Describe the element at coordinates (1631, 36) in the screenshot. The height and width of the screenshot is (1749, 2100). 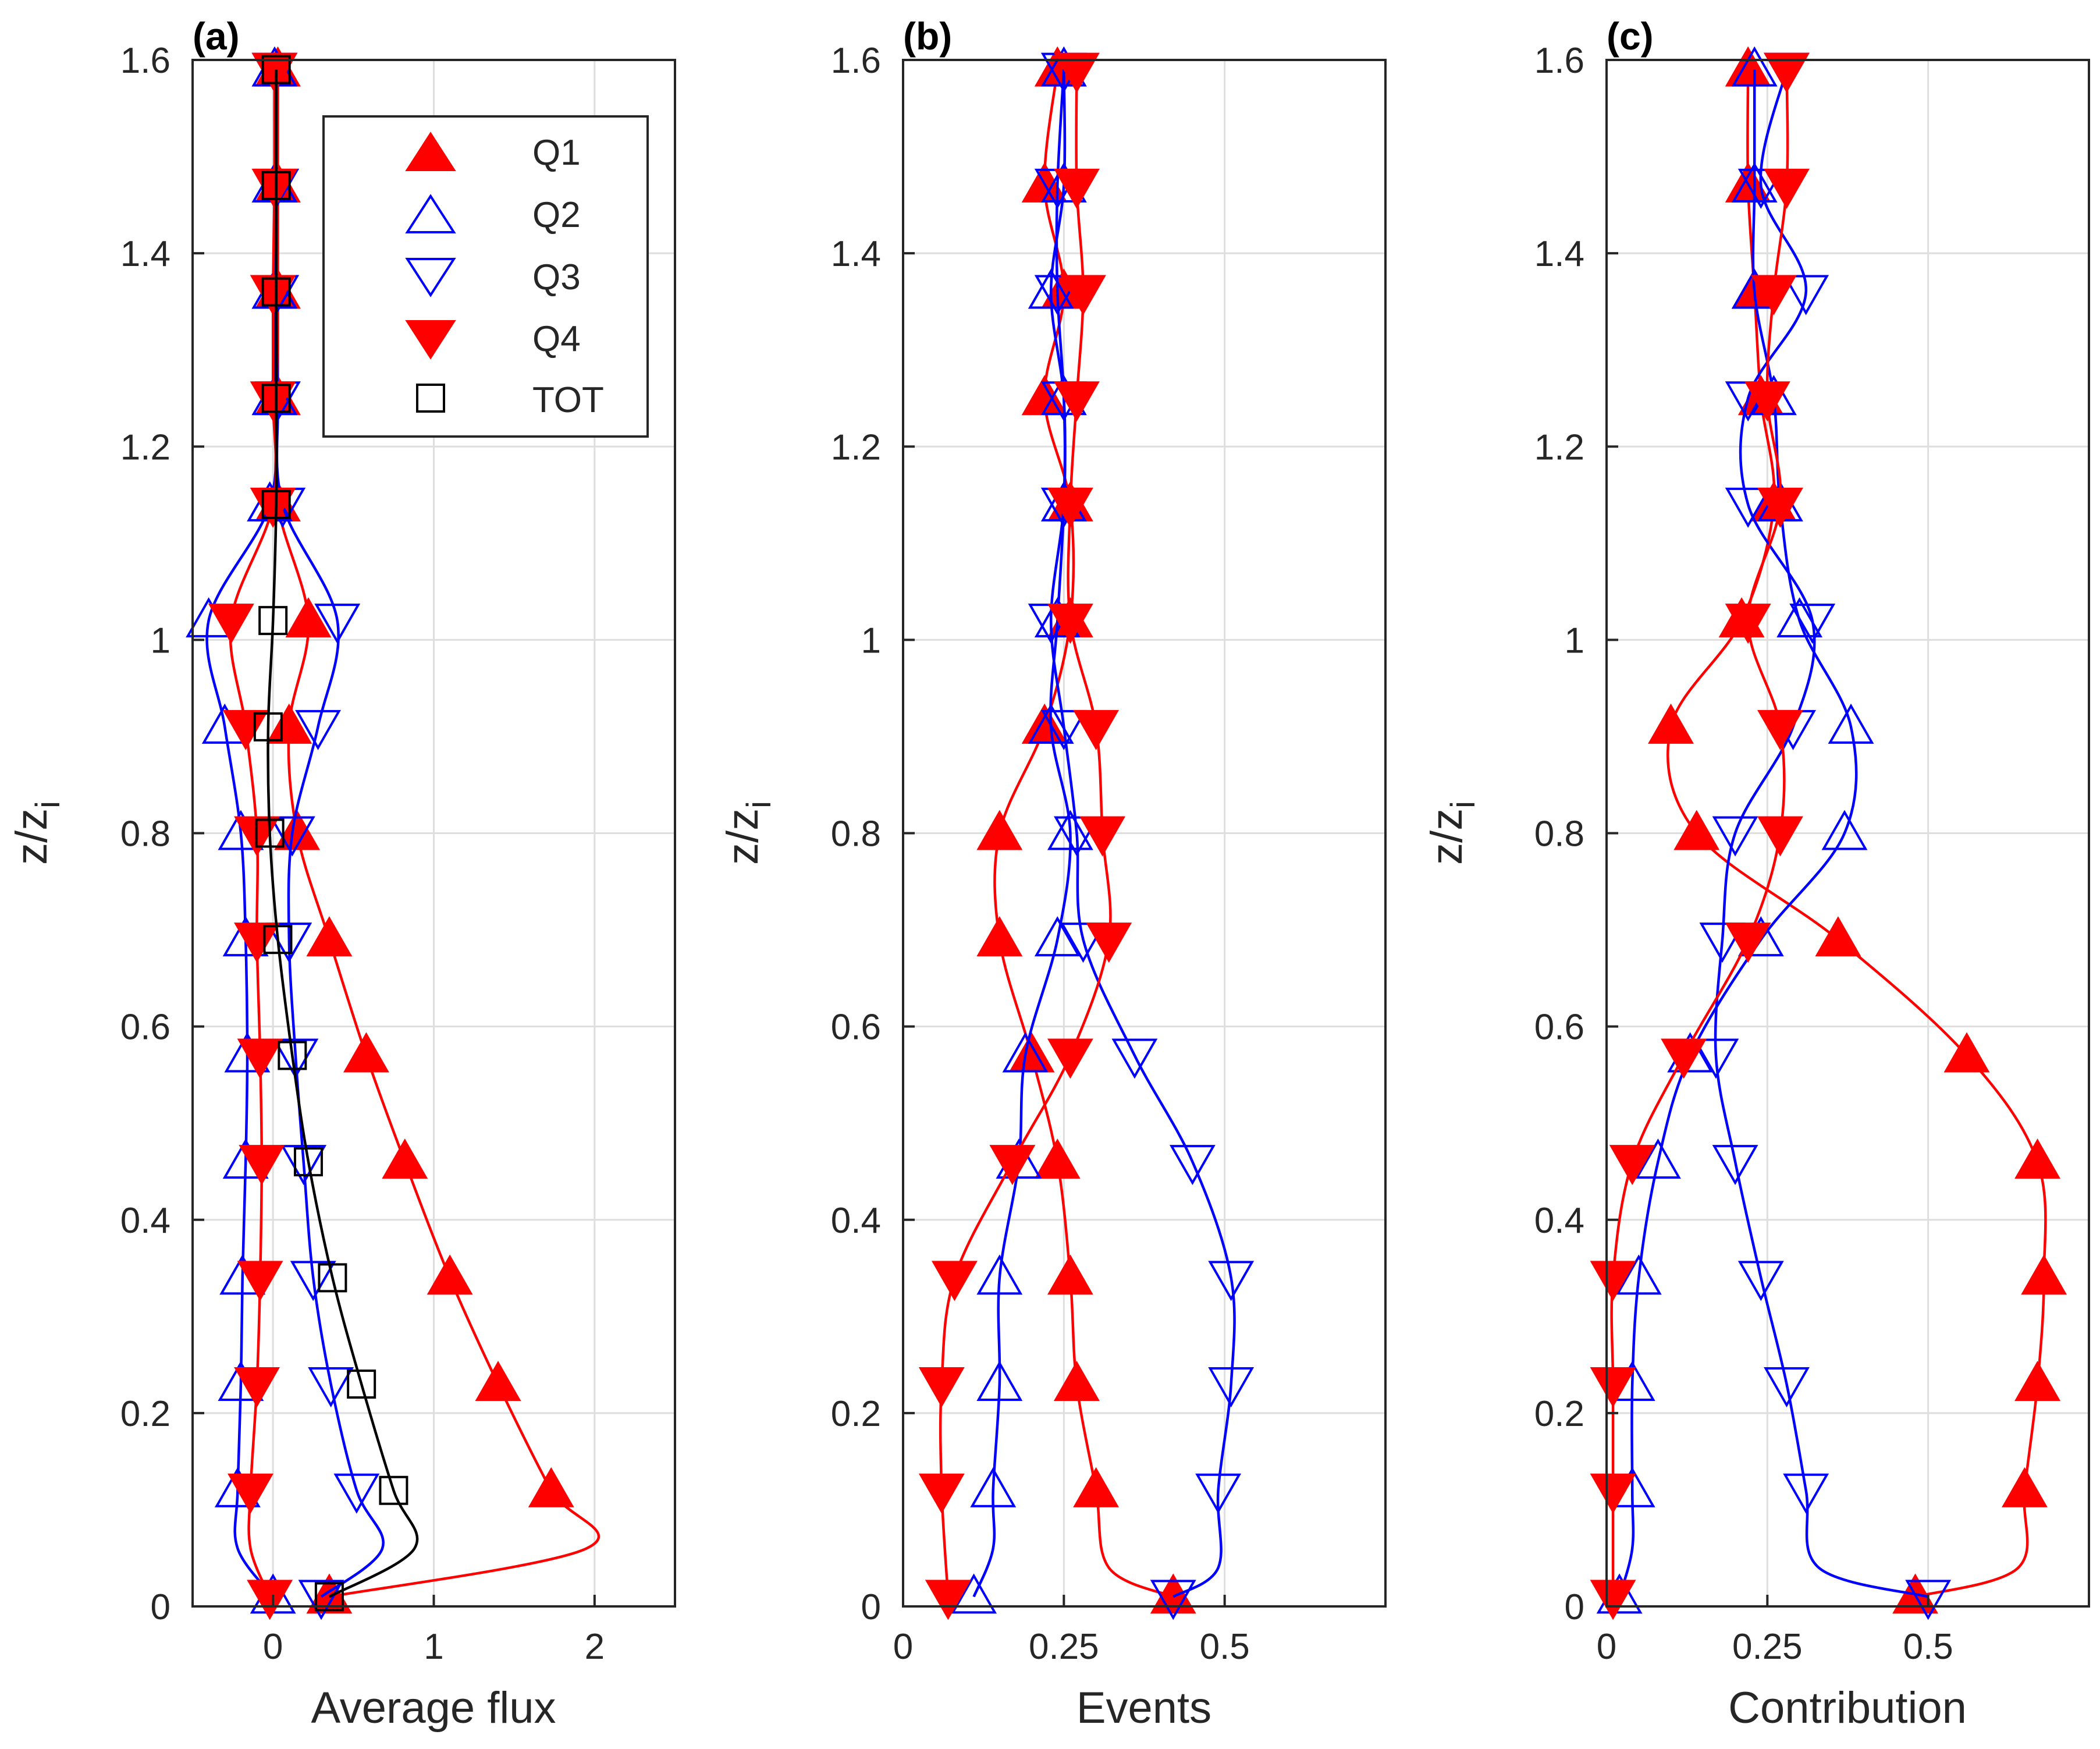
I see `panel-label: (c)` at that location.